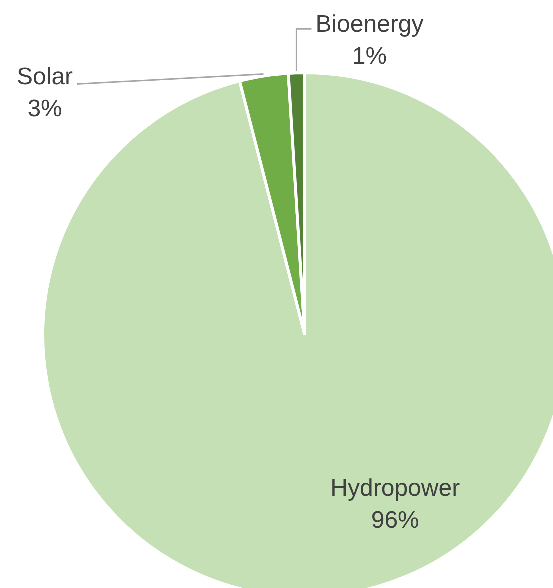 Image resolution: width=553 pixels, height=588 pixels. I want to click on data-label: 1%, so click(370, 56).